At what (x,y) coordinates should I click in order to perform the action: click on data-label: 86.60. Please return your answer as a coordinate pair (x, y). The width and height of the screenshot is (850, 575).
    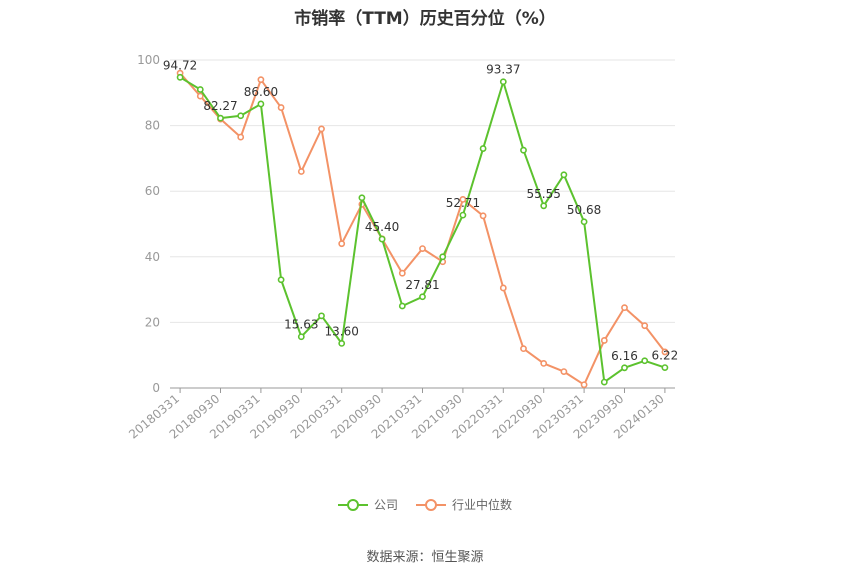
    Looking at the image, I should click on (261, 92).